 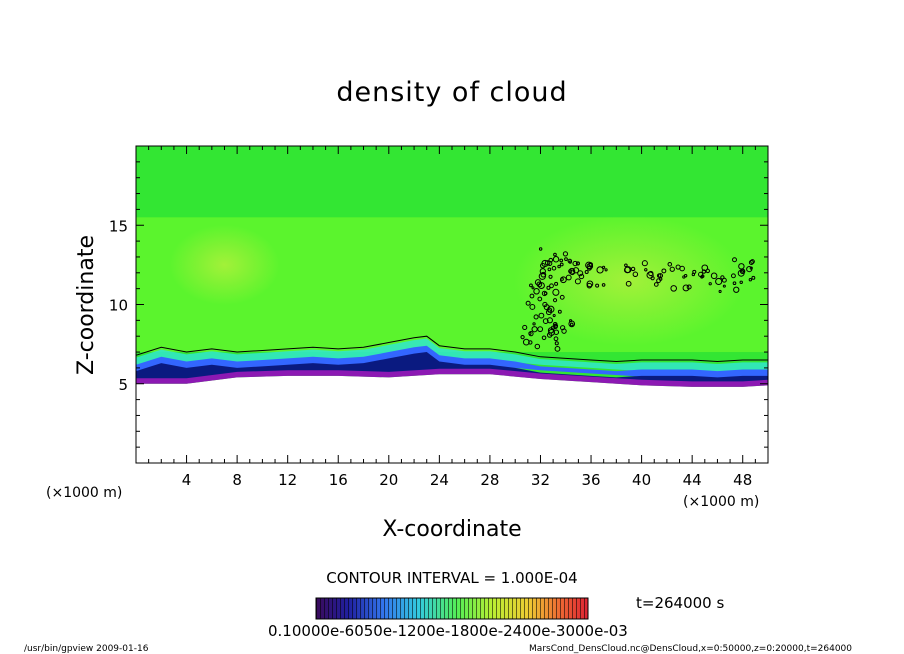 What do you see at coordinates (84, 493) in the screenshot?
I see `y-unit-label: (×1000 m)` at bounding box center [84, 493].